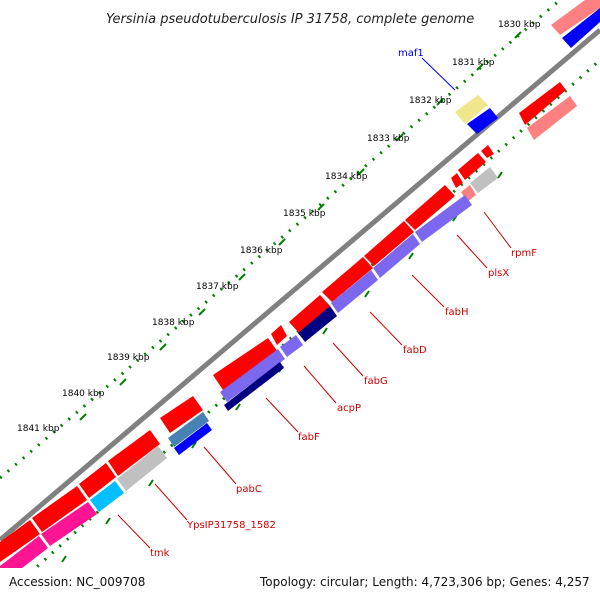 This screenshot has width=600, height=600. What do you see at coordinates (457, 312) in the screenshot?
I see `gene-label-fabH: fabH` at bounding box center [457, 312].